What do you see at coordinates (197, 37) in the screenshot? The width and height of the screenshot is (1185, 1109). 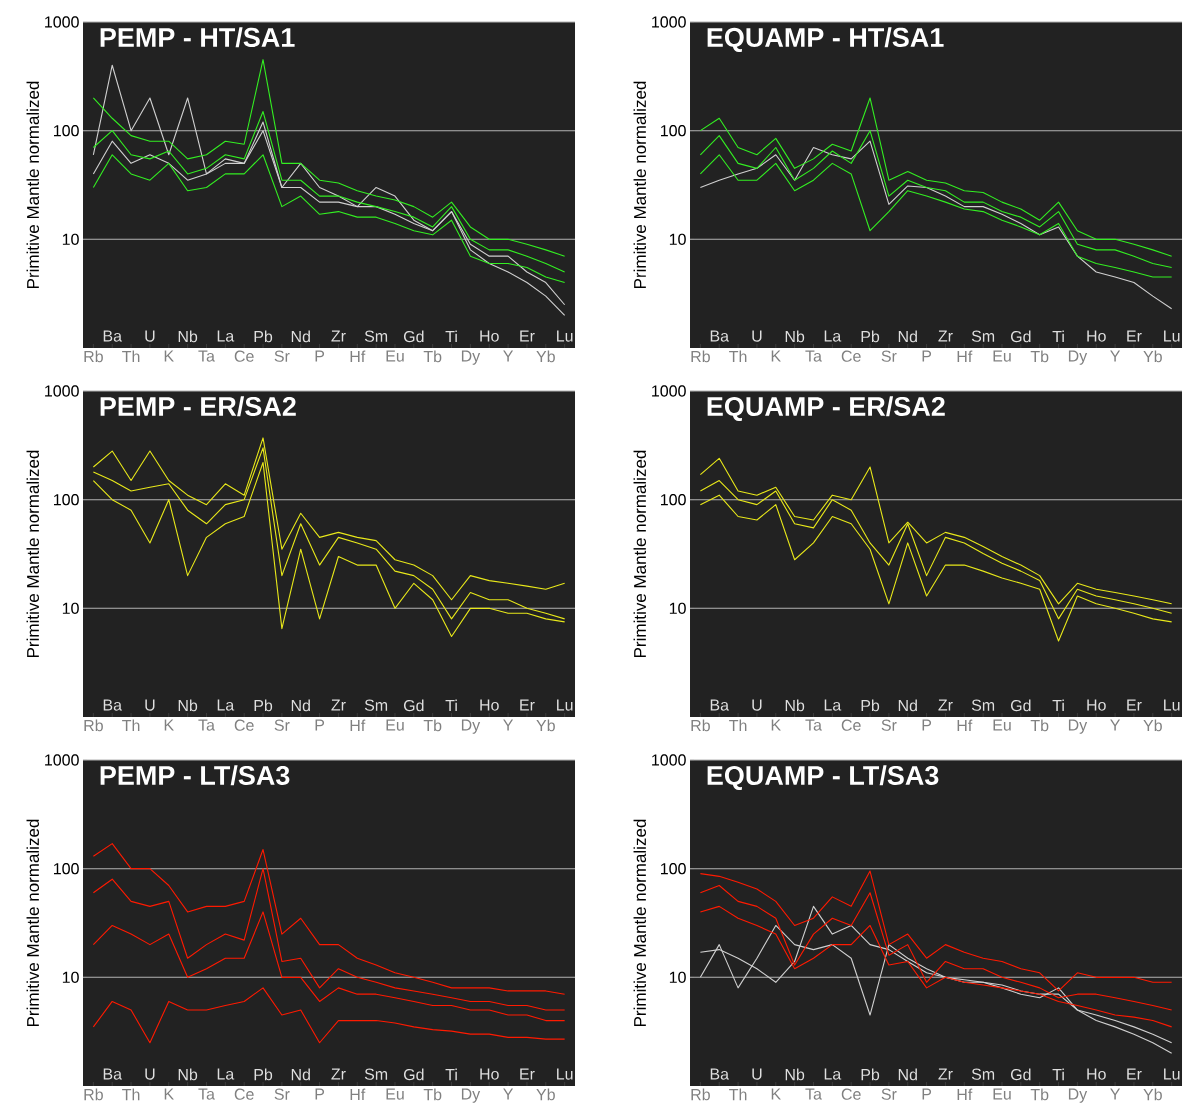 I see `chart-title: PEMP - HT/SA1` at bounding box center [197, 37].